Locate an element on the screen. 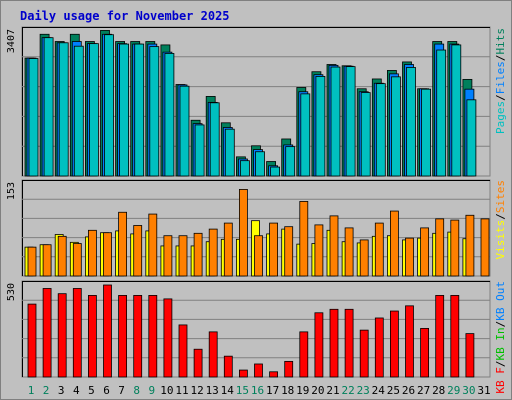  x-axis-day-label: 10 is located at coordinates (166, 390).